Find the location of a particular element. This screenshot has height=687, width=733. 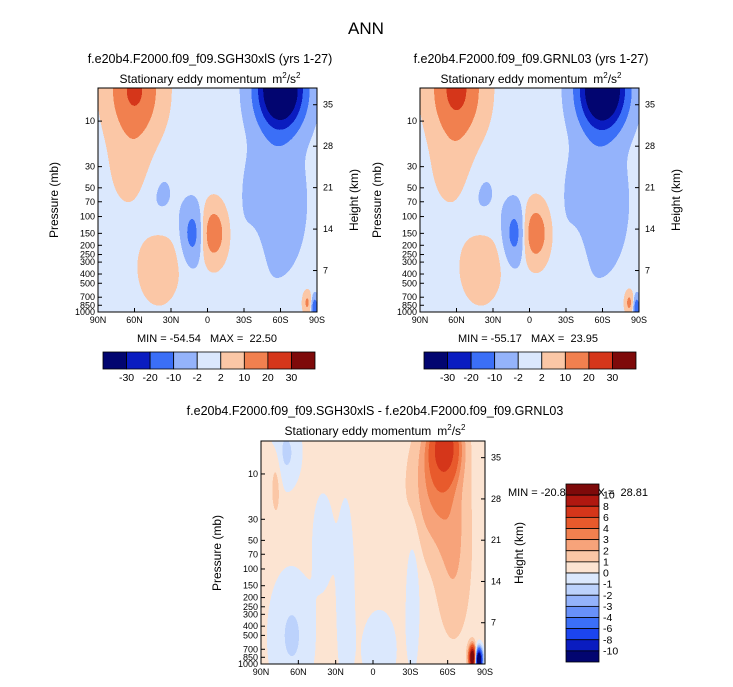

panel-right-ytick-label: 30 is located at coordinates (412, 167).